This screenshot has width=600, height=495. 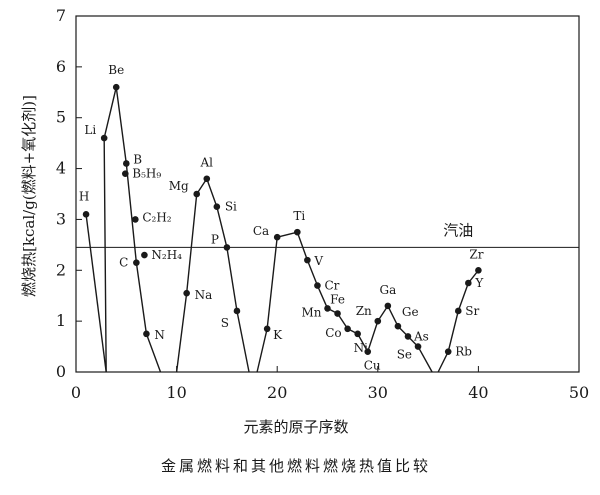 What do you see at coordinates (378, 392) in the screenshot?
I see `x-tick-label: 30` at bounding box center [378, 392].